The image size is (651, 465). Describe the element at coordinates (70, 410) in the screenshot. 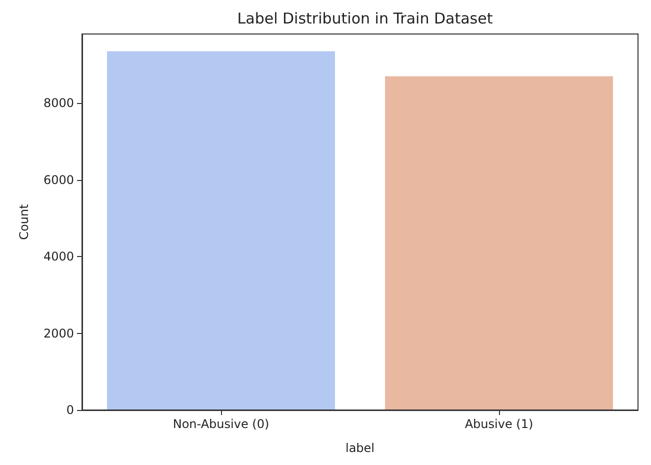

I see `y-tick-label: 0` at that location.